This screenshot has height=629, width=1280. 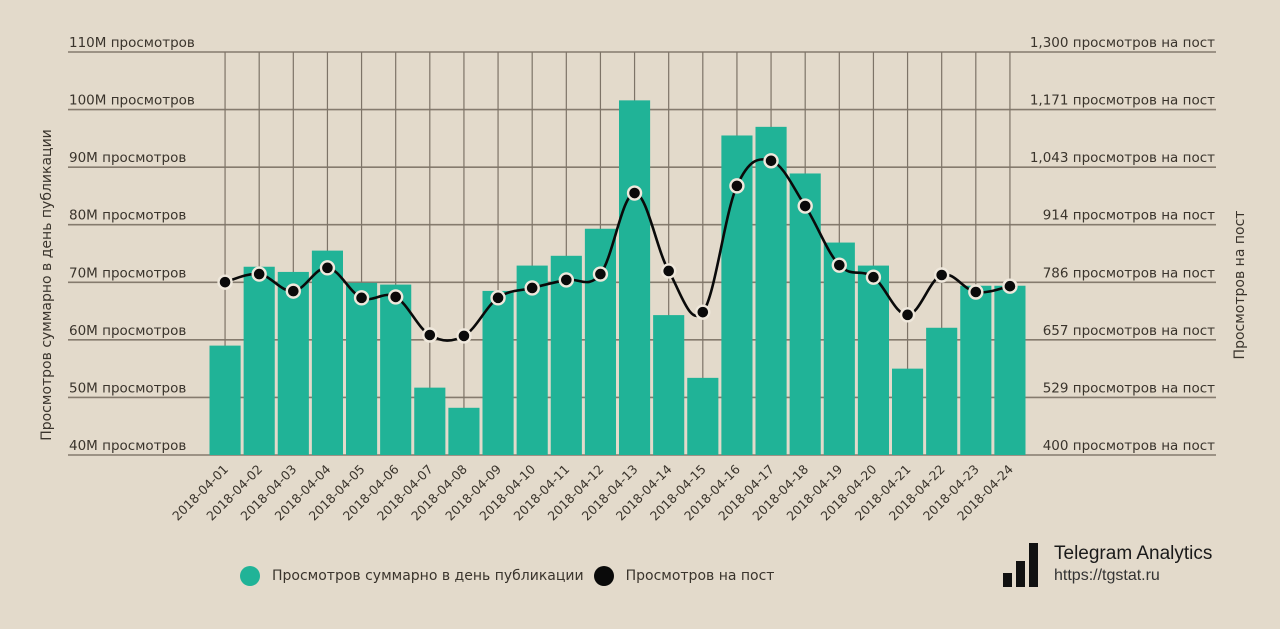 I want to click on legend-label: Просмотров на пост, so click(x=700, y=576).